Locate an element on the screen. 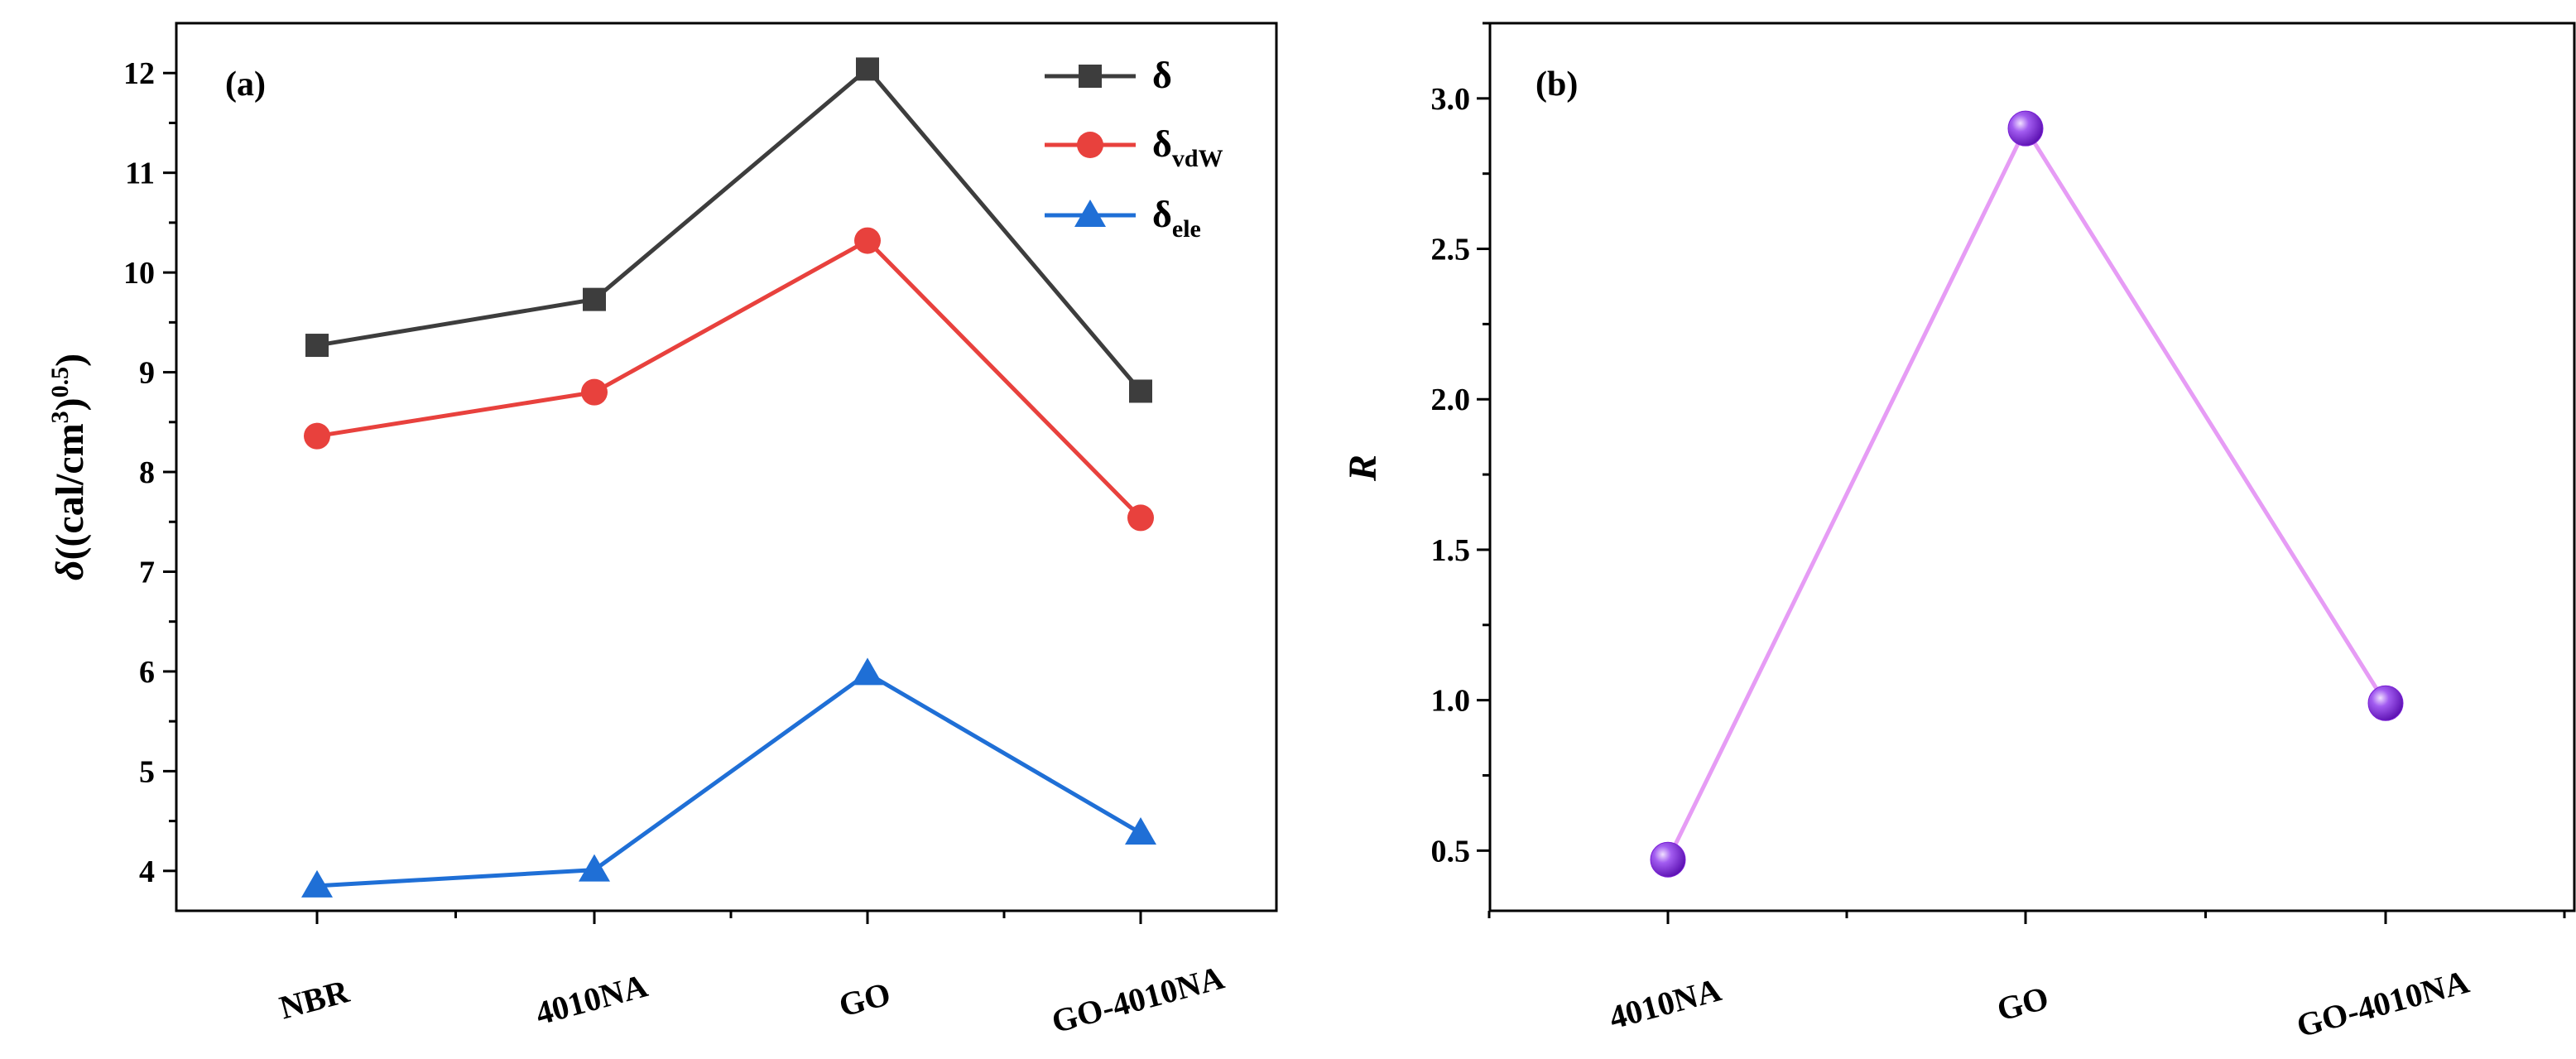  y-tick-label: 4 is located at coordinates (147, 871).